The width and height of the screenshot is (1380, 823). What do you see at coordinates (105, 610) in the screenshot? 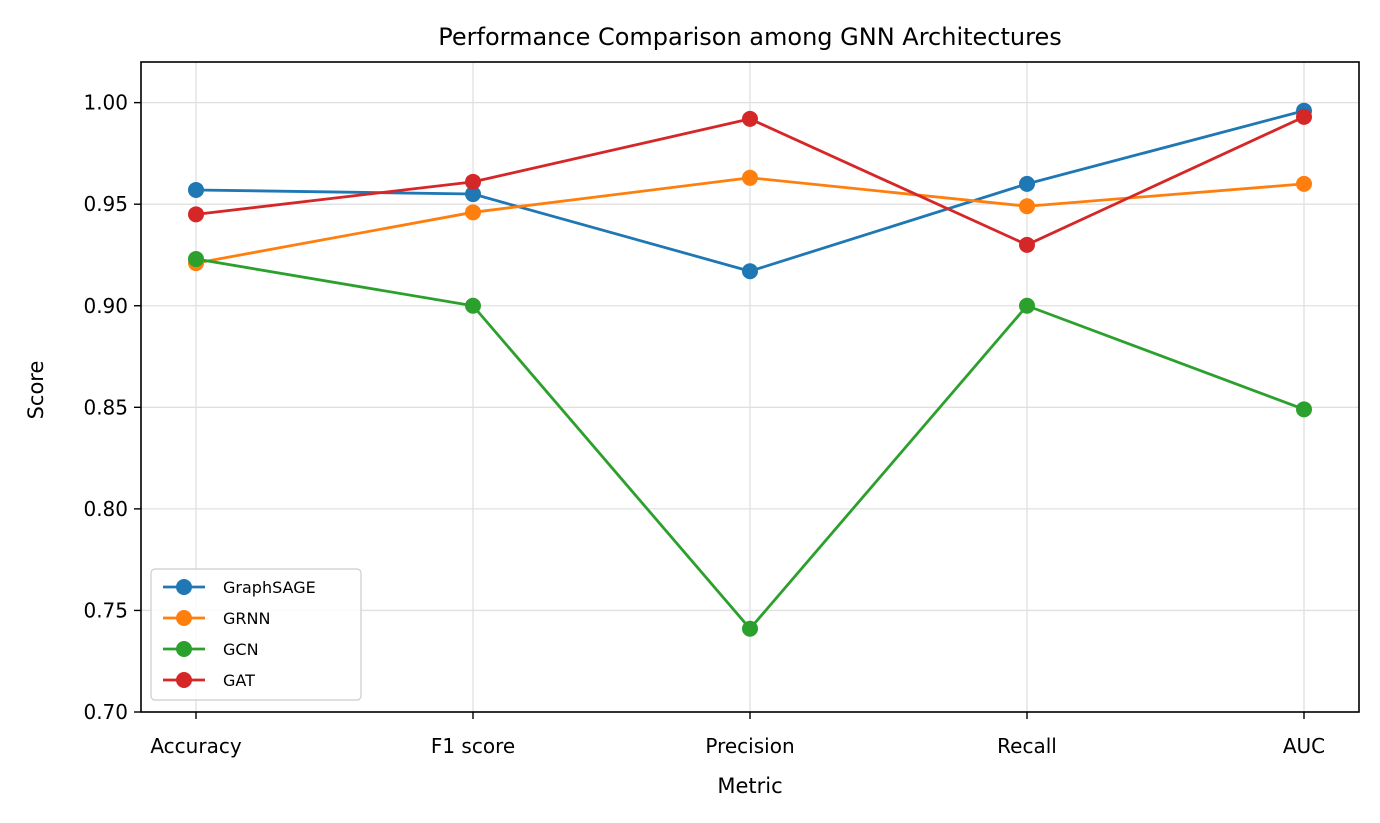
I see `y-tick-label: 0.75` at bounding box center [105, 610].